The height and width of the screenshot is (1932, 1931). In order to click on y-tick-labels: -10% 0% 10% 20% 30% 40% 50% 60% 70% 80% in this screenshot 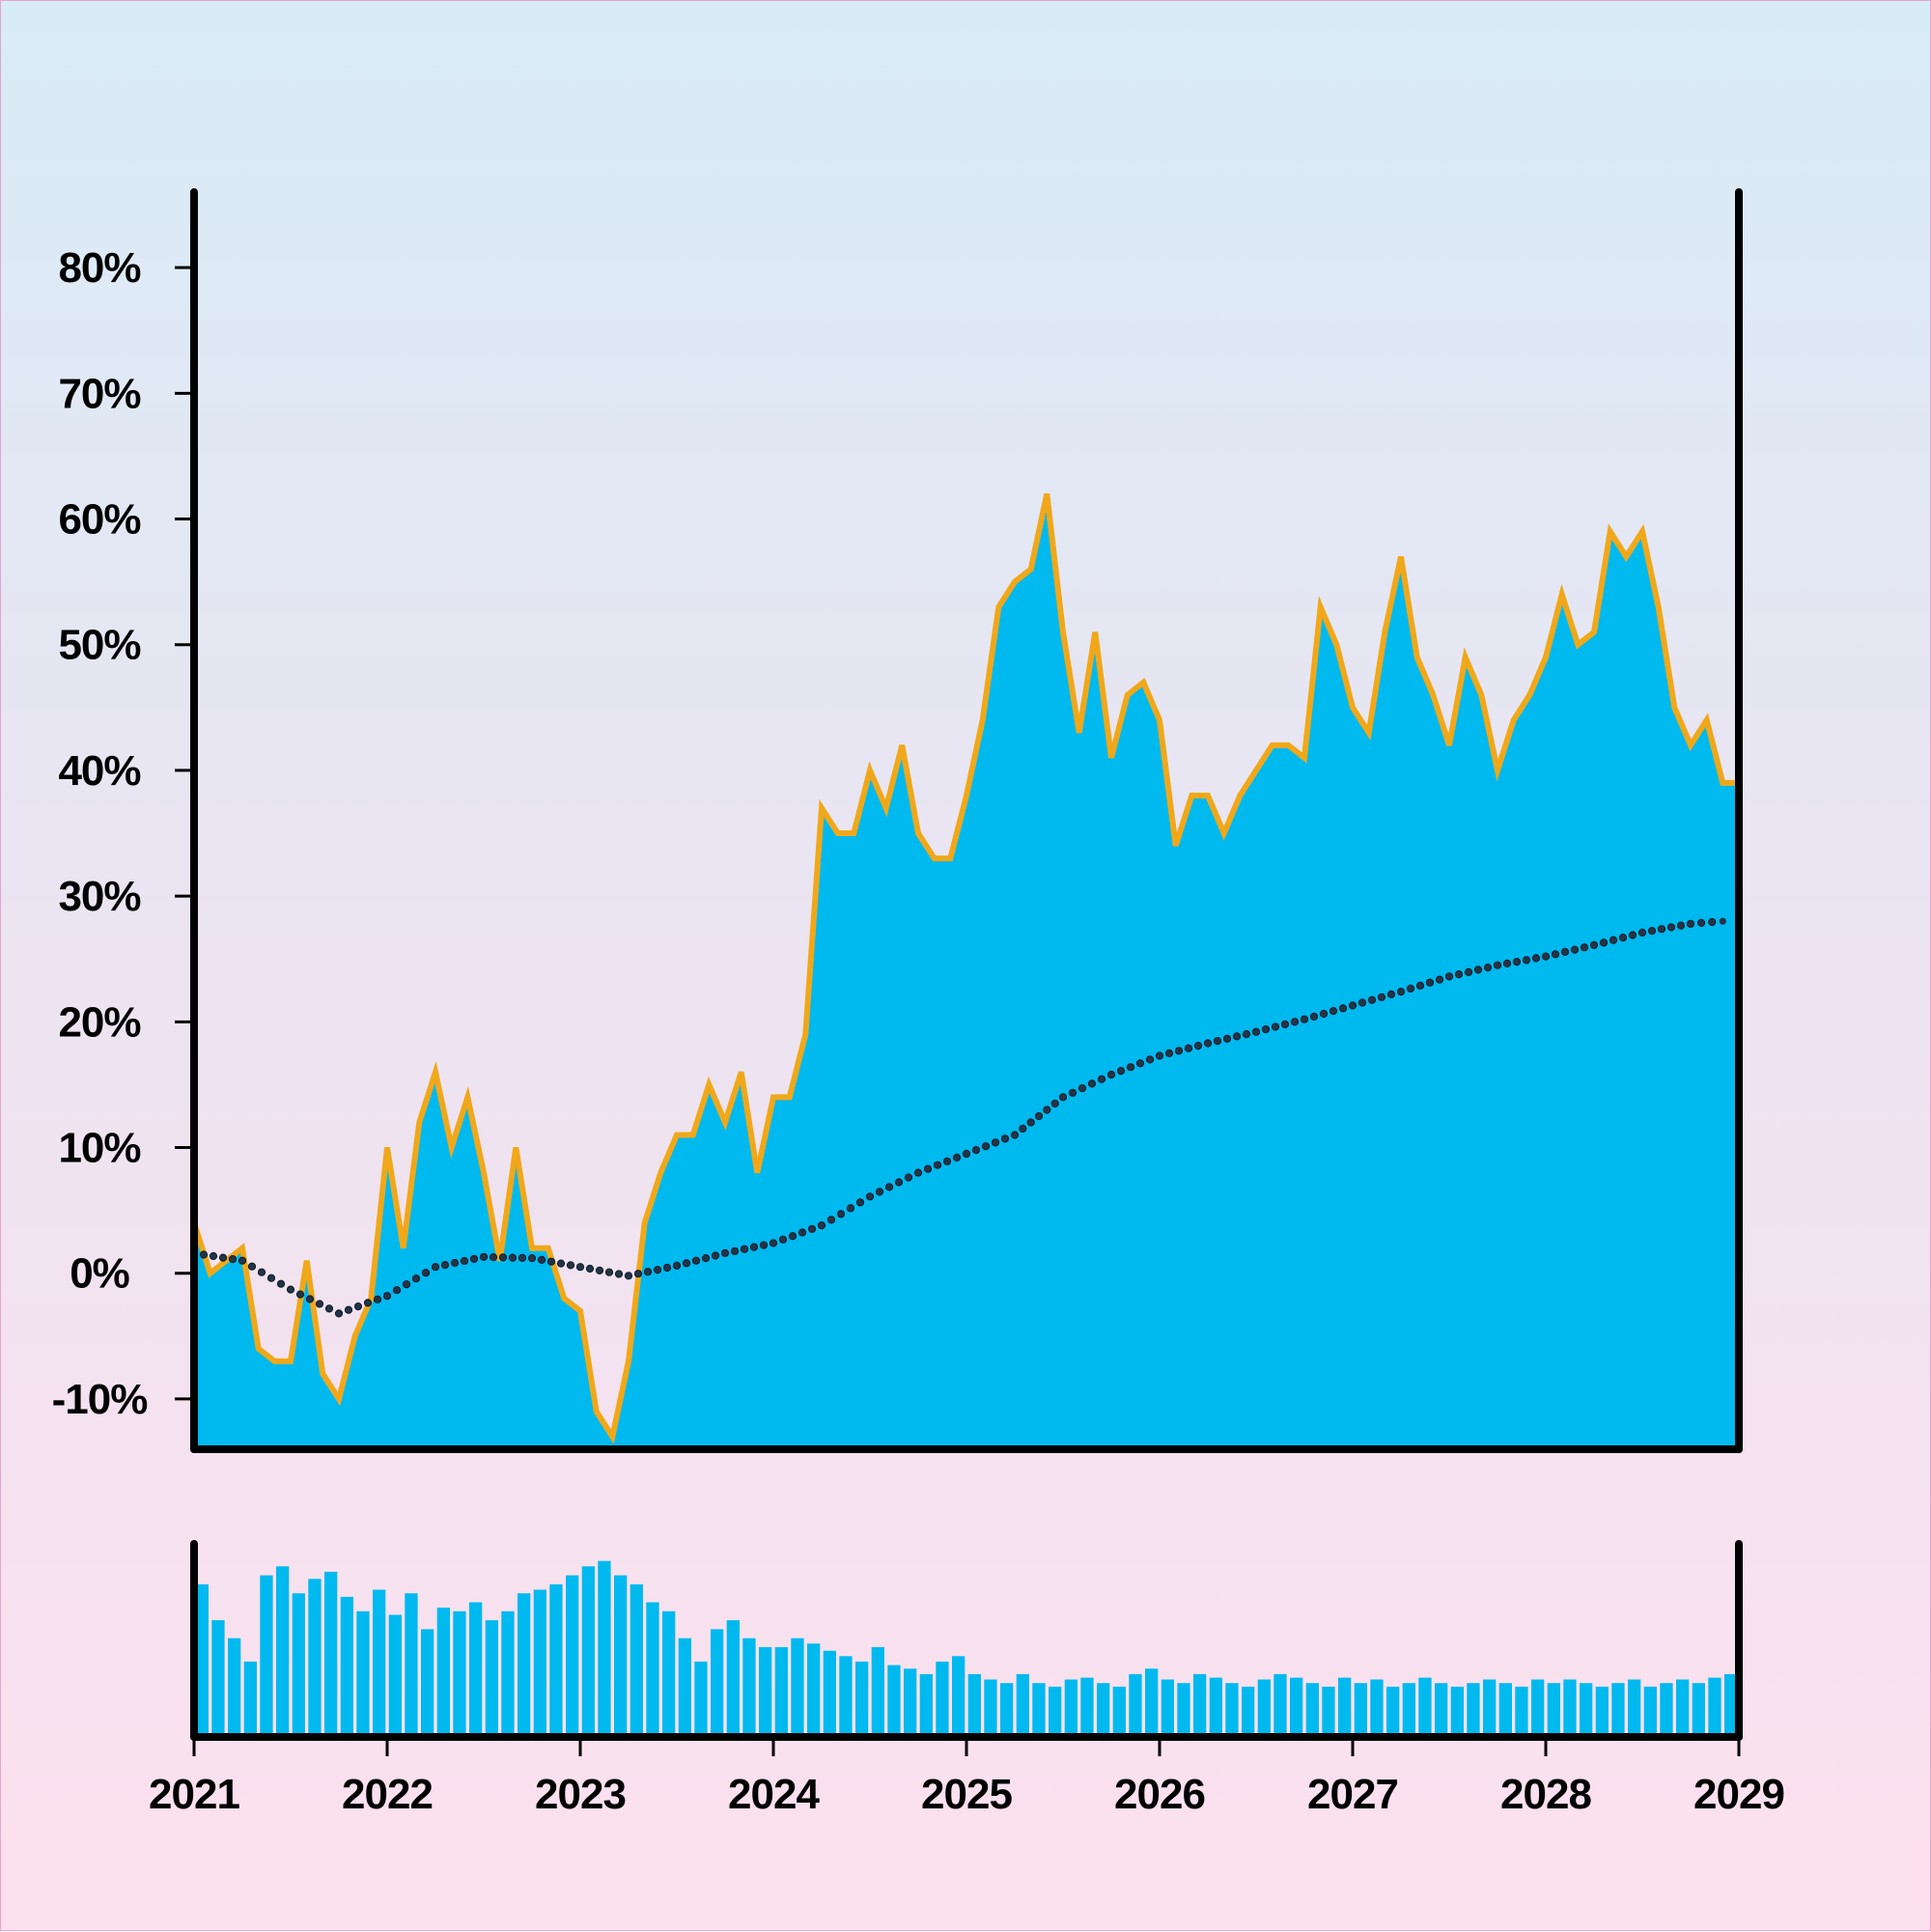, I will do `click(100, 834)`.